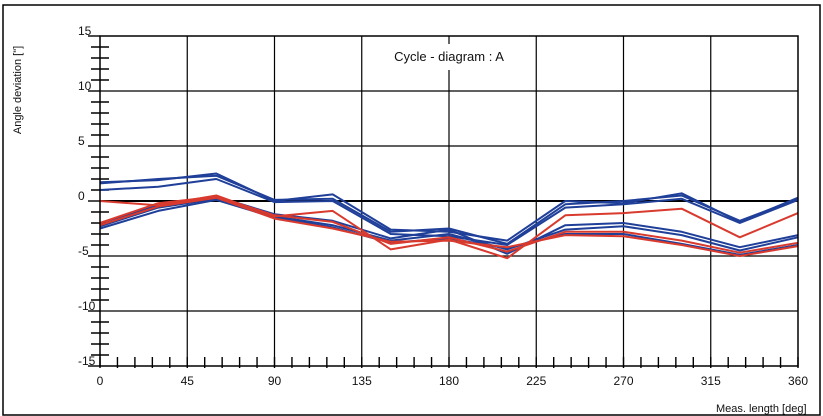 This screenshot has height=416, width=823. I want to click on x-tick-label: 45, so click(188, 381).